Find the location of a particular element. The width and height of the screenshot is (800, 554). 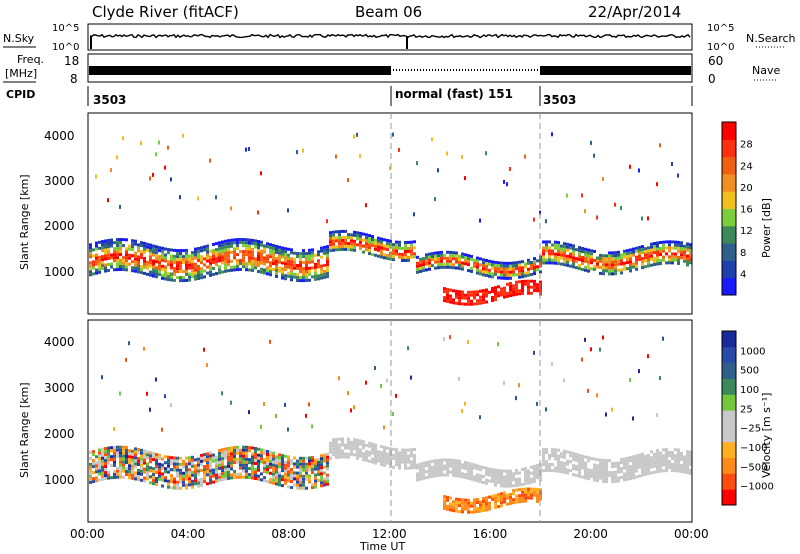

cpid-segment-2: normal (fast) 151 is located at coordinates (454, 94).